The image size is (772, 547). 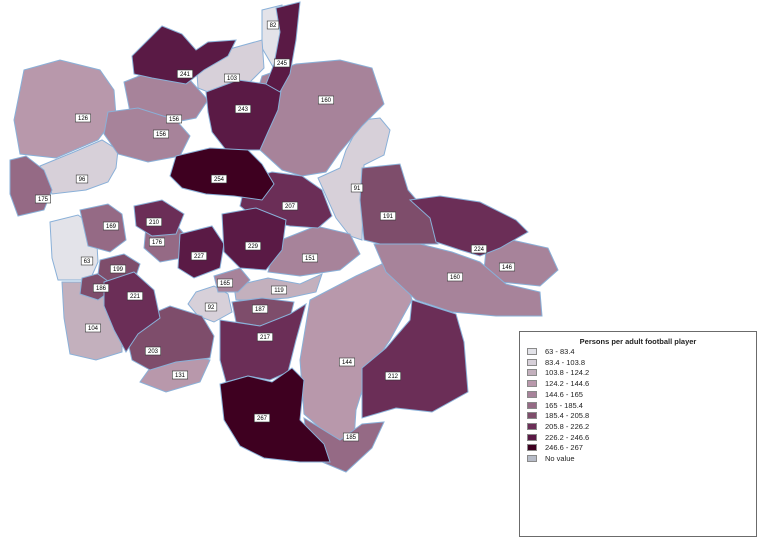 I want to click on district-value-label: 82, so click(x=273, y=25).